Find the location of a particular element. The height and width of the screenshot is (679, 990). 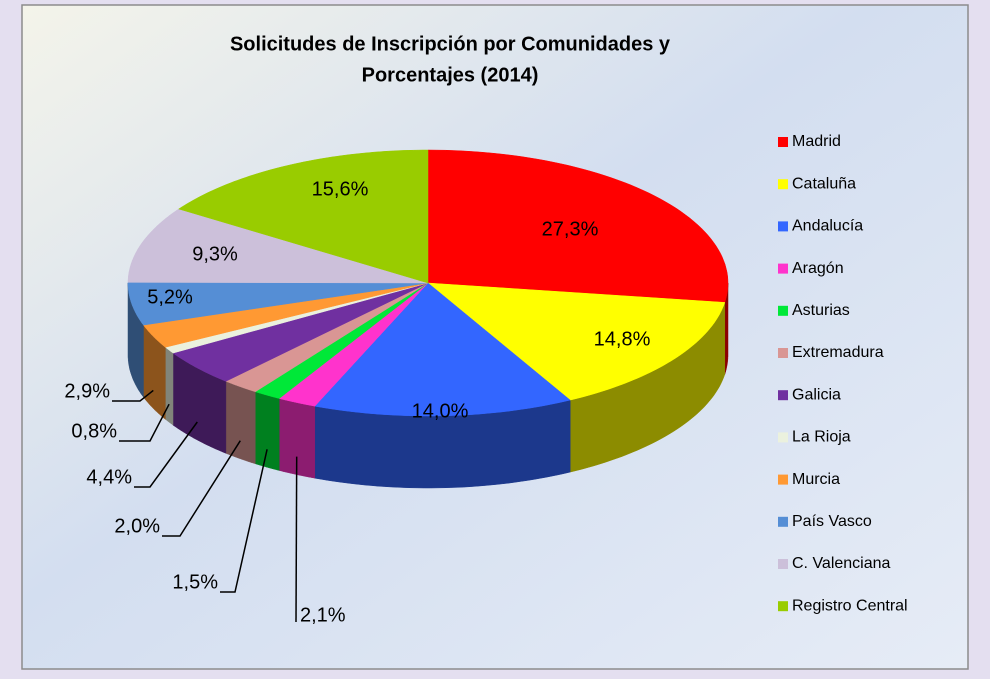

legend-label: País Vasco is located at coordinates (832, 521).